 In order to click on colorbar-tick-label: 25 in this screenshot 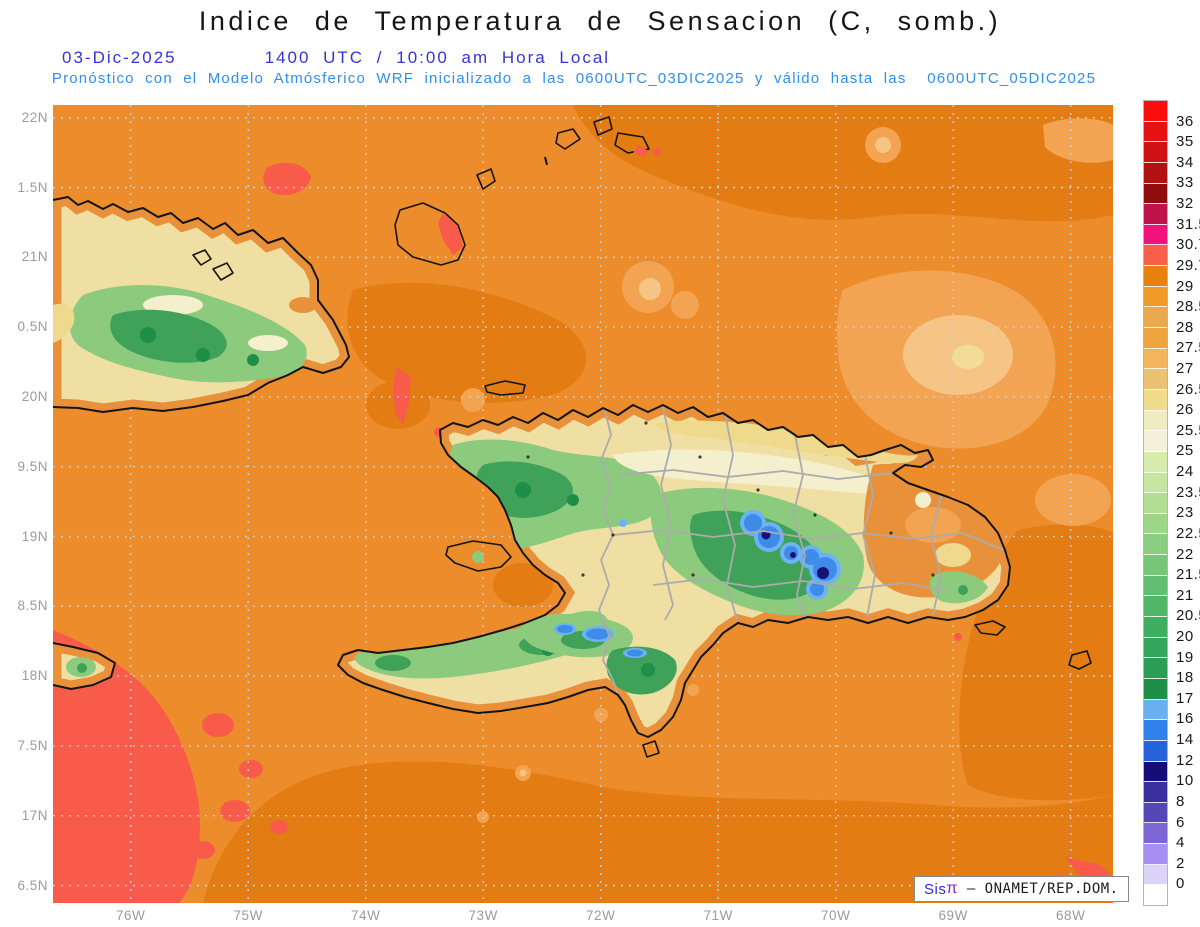, I will do `click(1185, 451)`.